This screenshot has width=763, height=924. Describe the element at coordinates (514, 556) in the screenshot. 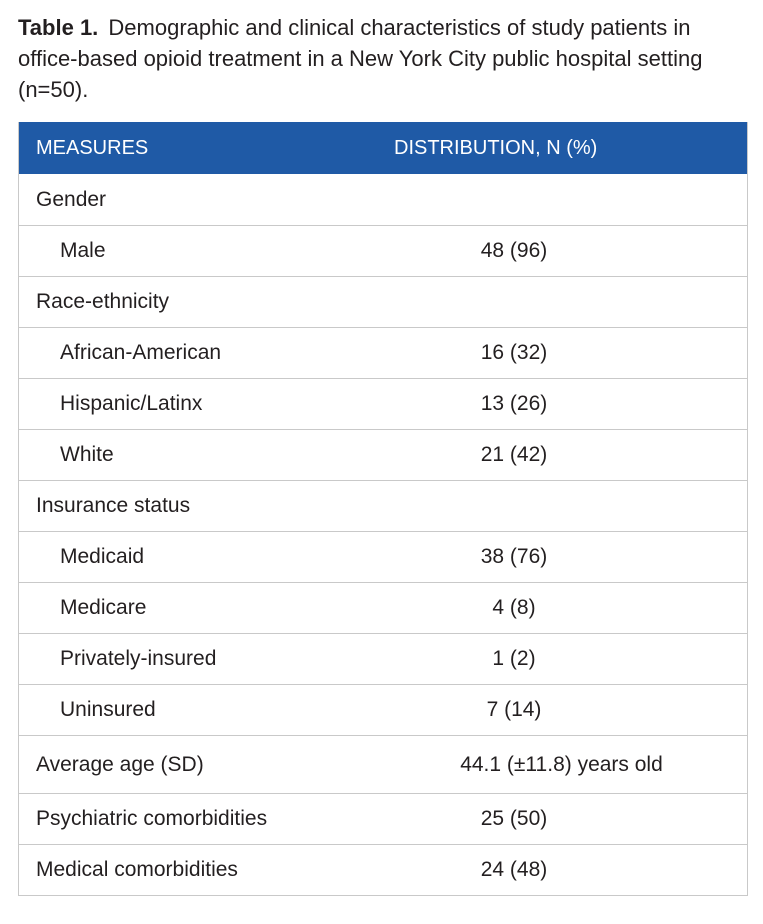

I see `value-cell: 38 (76)` at that location.